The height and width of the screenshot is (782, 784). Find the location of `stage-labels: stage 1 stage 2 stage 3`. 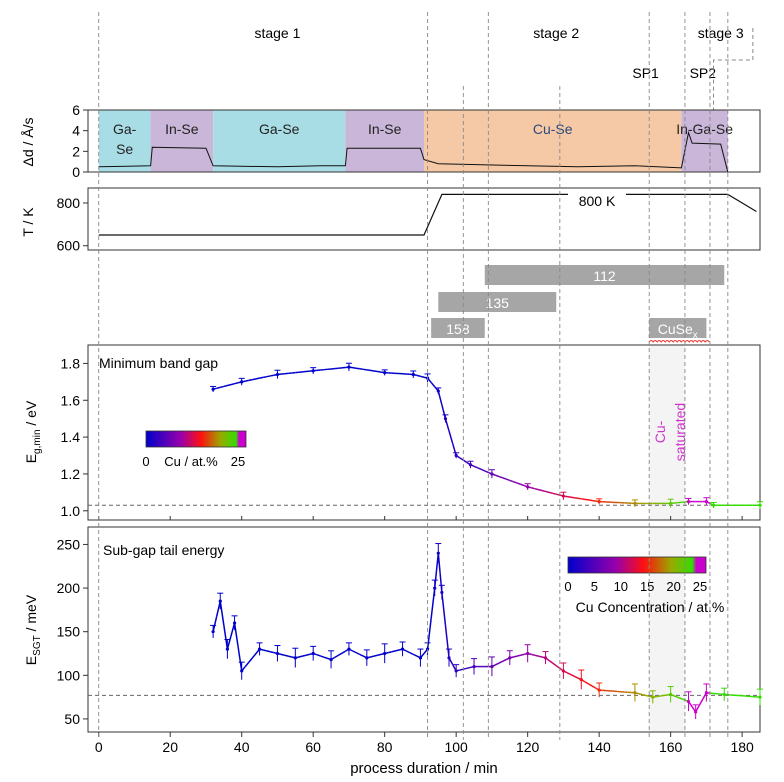

stage-labels: stage 1 stage 2 stage 3 is located at coordinates (498, 33).